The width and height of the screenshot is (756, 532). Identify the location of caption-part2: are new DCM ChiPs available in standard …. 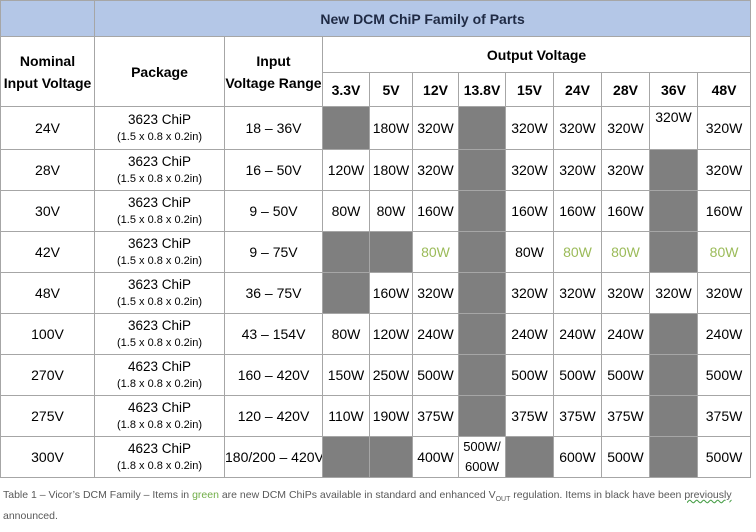
(357, 495).